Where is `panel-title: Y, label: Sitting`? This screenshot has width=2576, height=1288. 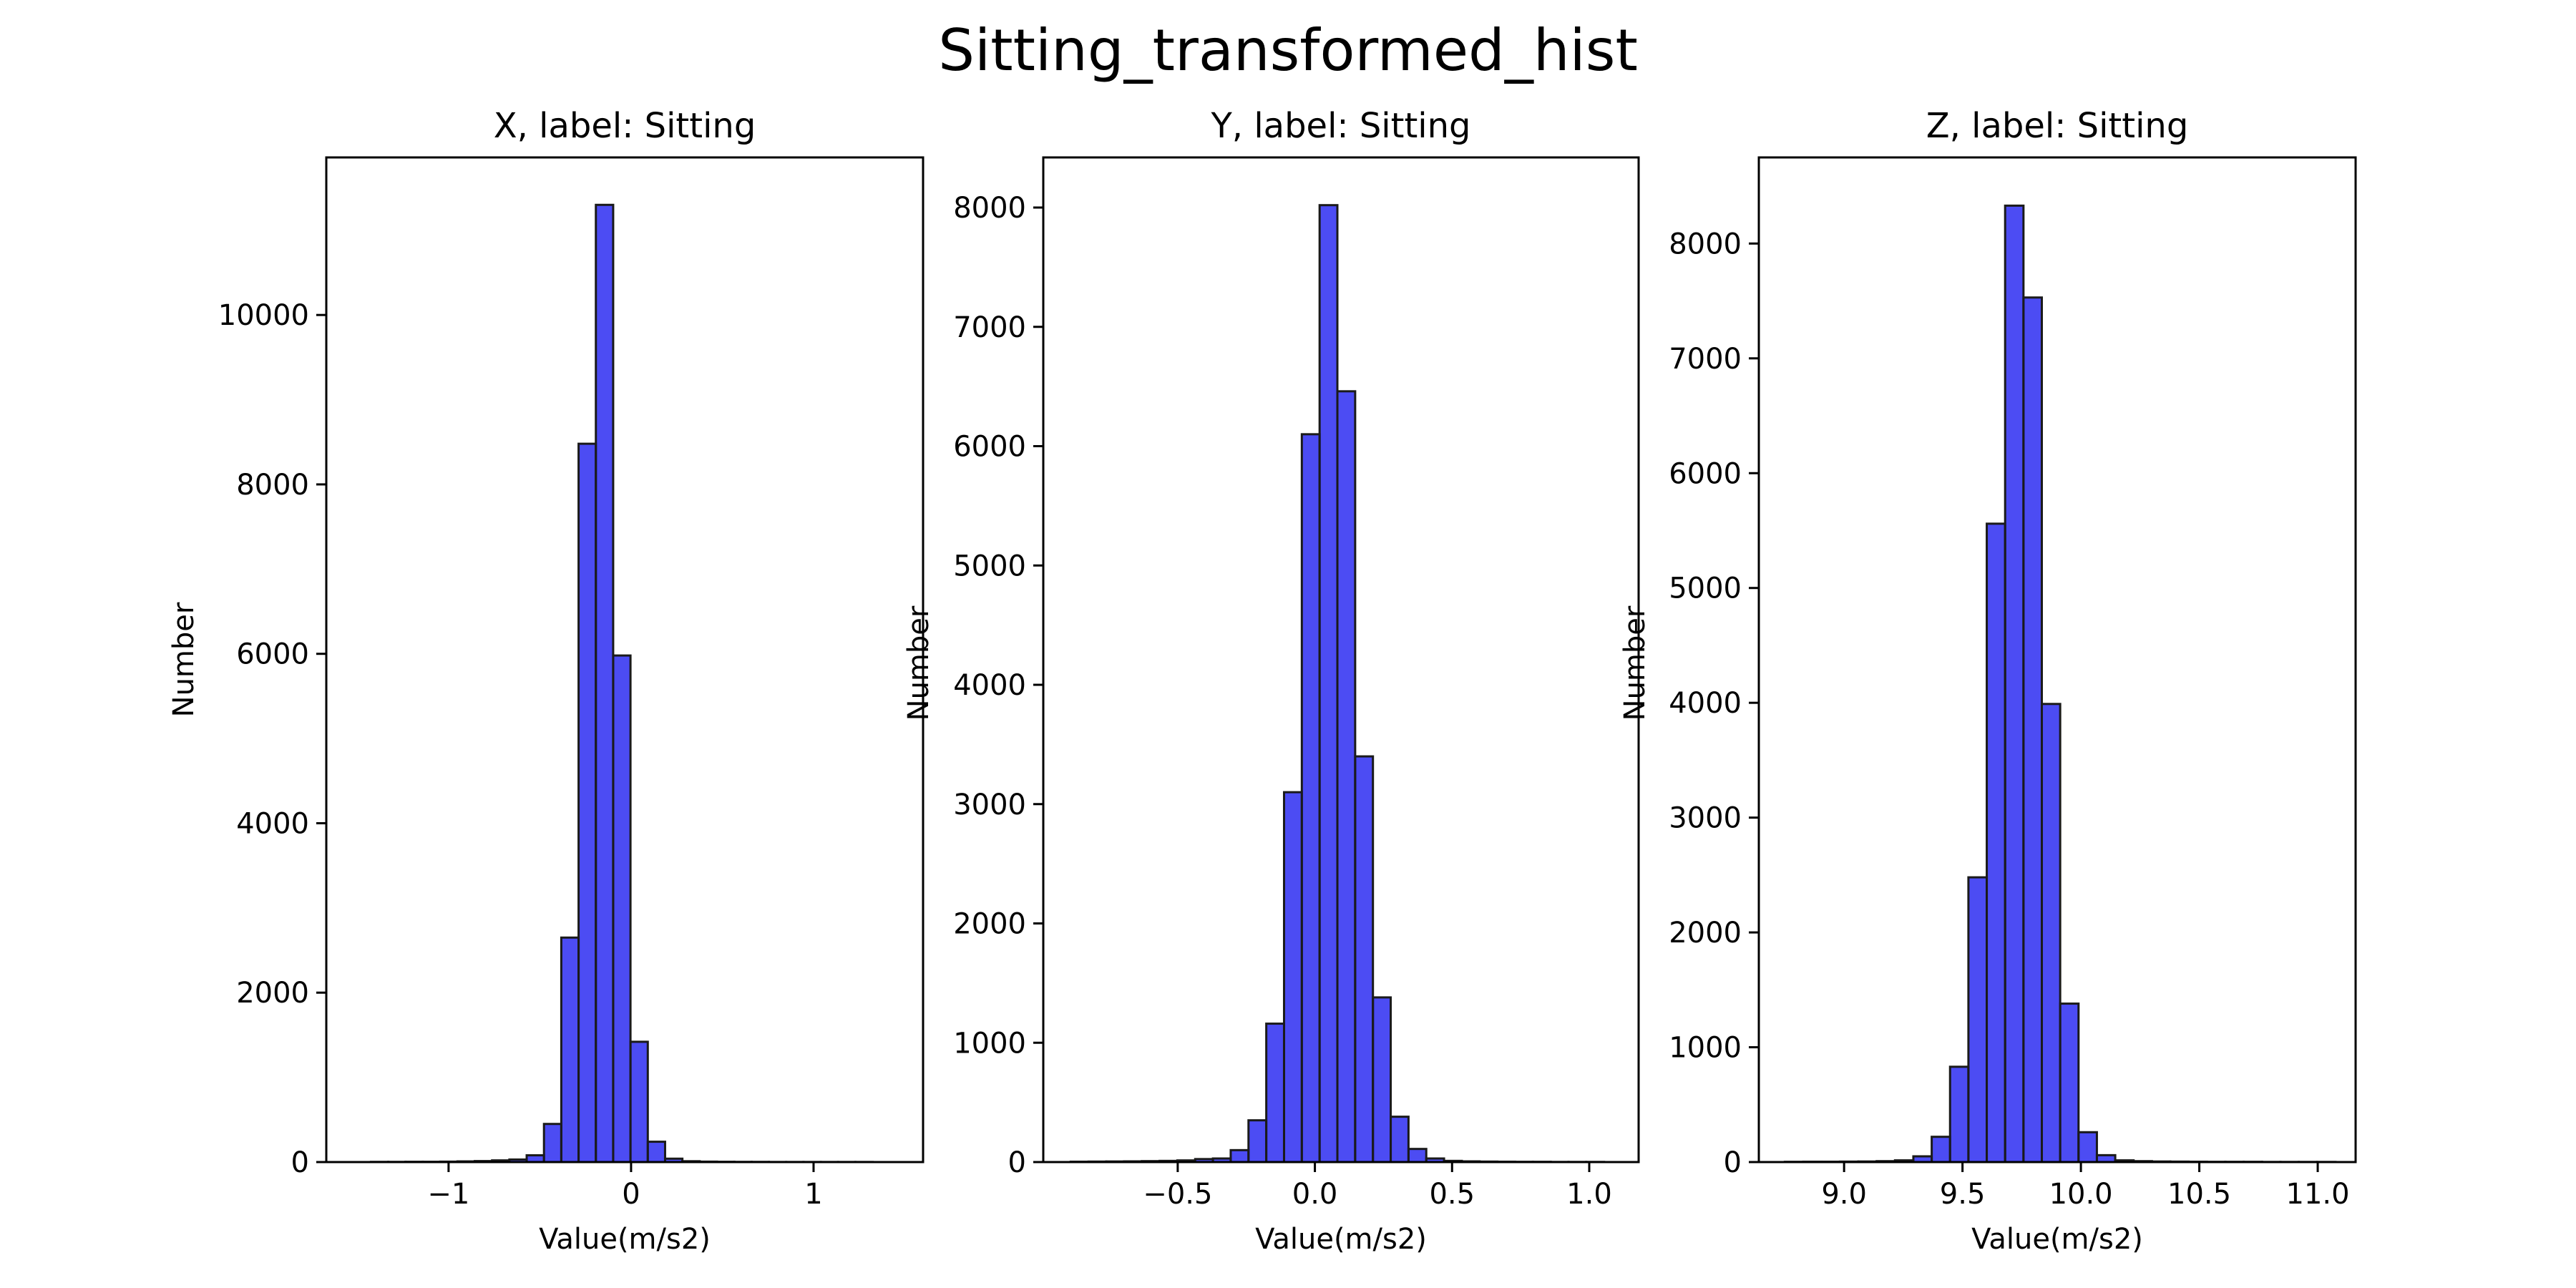
panel-title: Y, label: Sitting is located at coordinates (1340, 126).